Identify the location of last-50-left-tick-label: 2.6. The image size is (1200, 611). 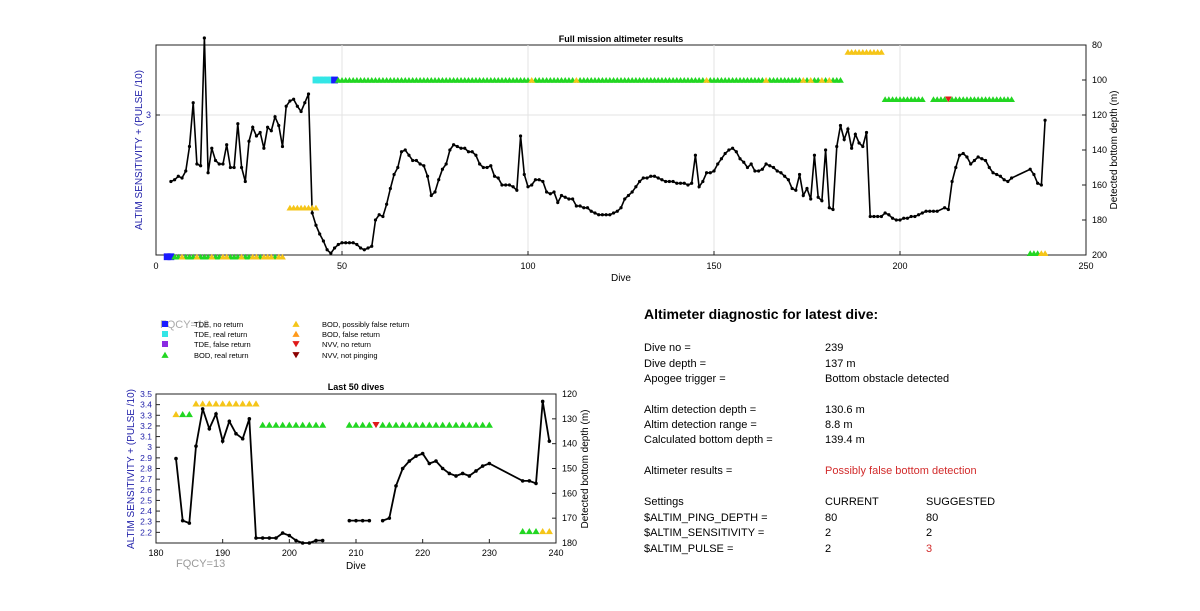
(146, 490).